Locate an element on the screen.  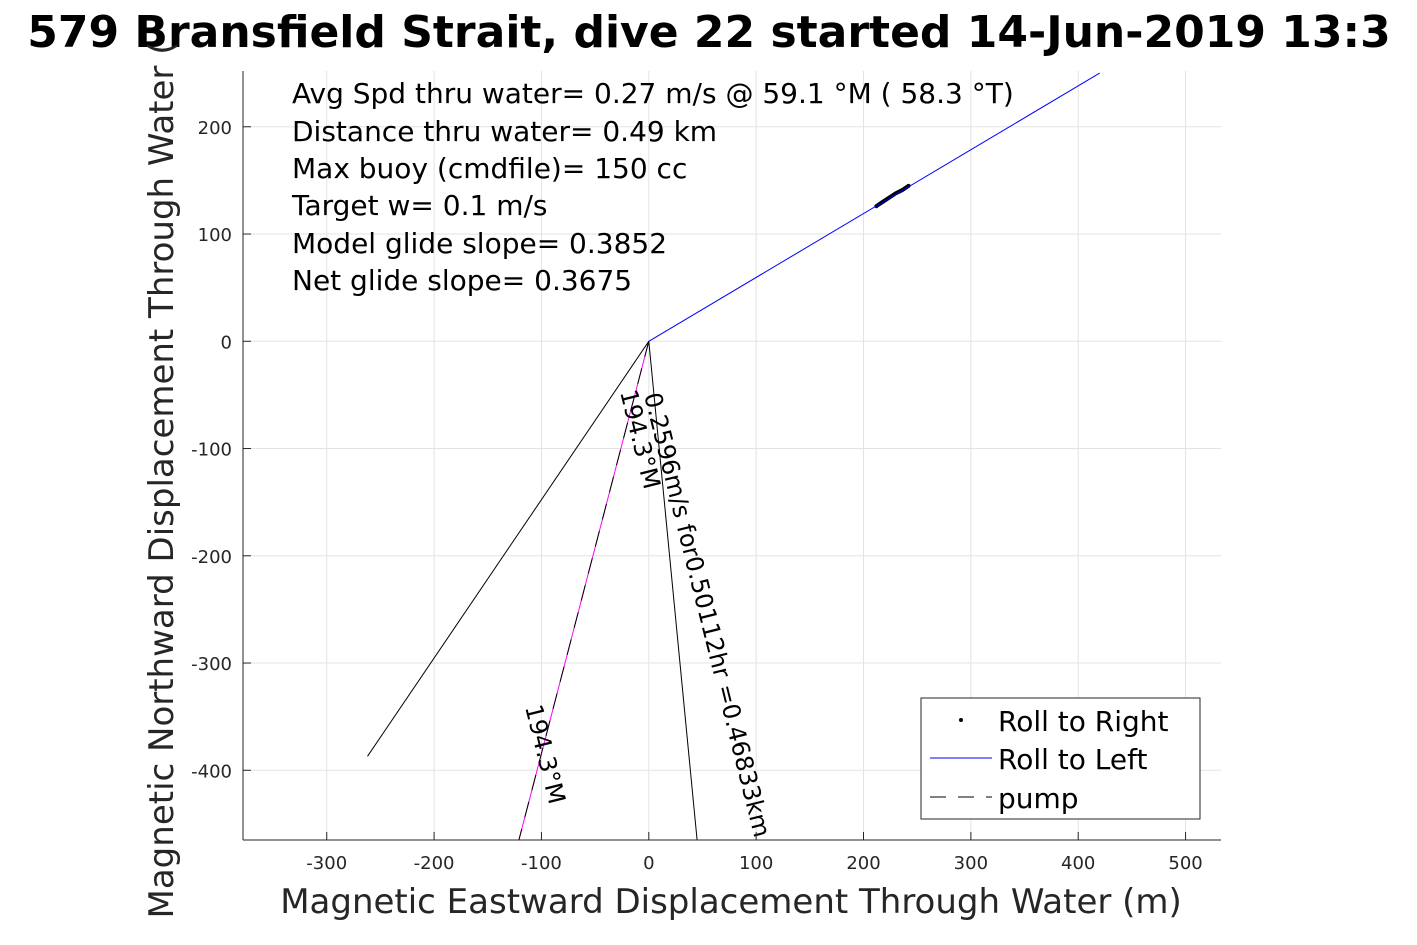
annotation-max-buoy: Max buoy (cmdfile)= 150 cc is located at coordinates (489, 168).